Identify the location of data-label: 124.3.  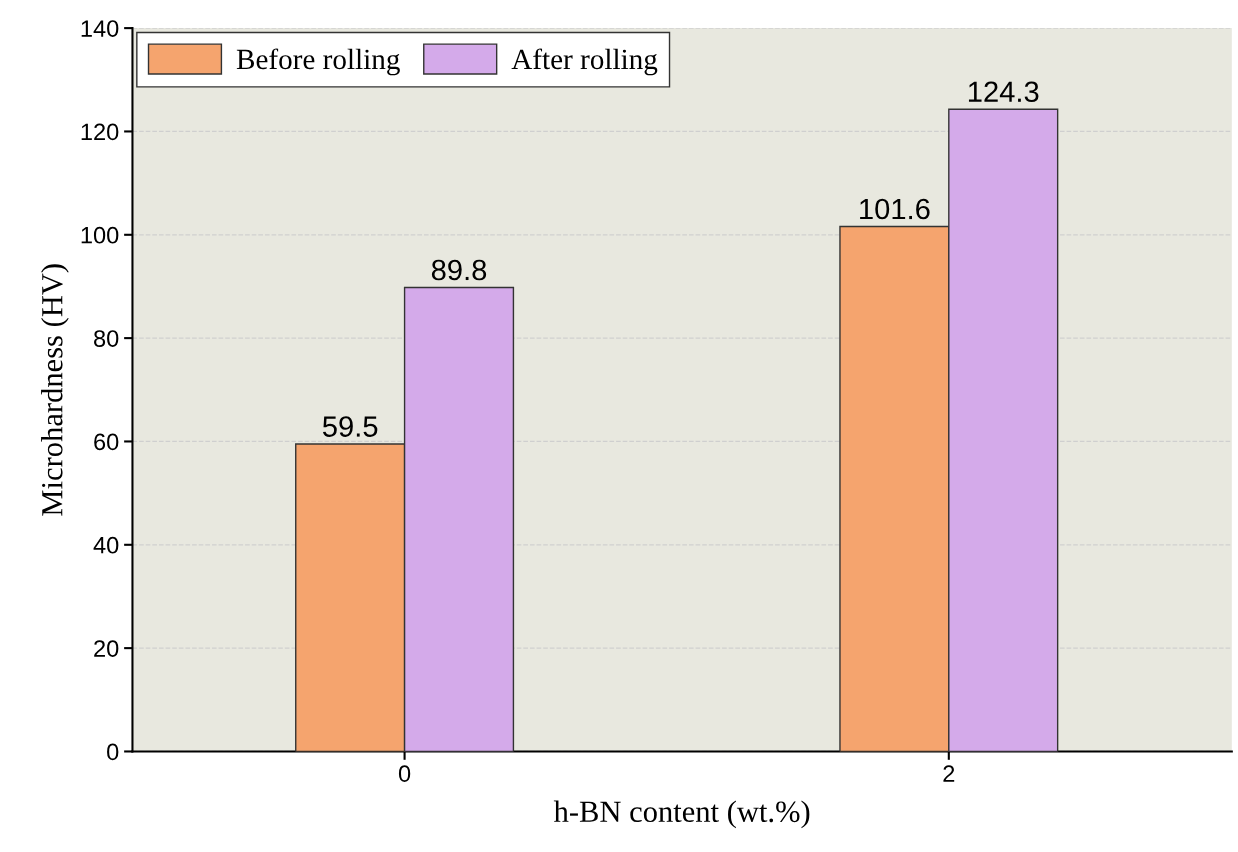
(1003, 92).